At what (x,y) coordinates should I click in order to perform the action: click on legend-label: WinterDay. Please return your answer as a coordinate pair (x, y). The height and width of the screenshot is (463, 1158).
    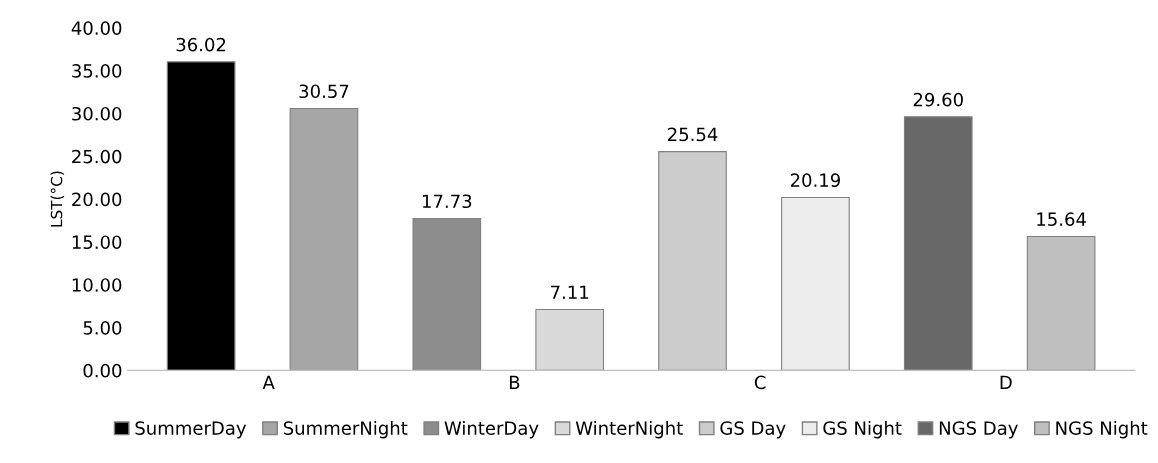
    Looking at the image, I should click on (491, 429).